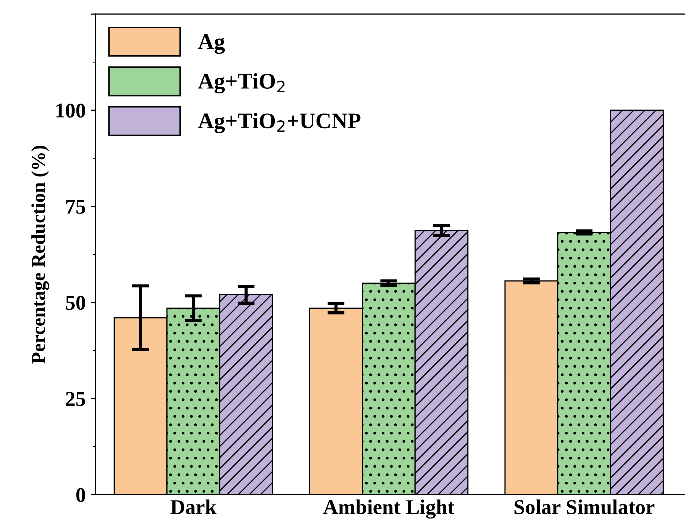 This screenshot has width=685, height=531. I want to click on x-tick-label: Solar Simulator, so click(584, 507).